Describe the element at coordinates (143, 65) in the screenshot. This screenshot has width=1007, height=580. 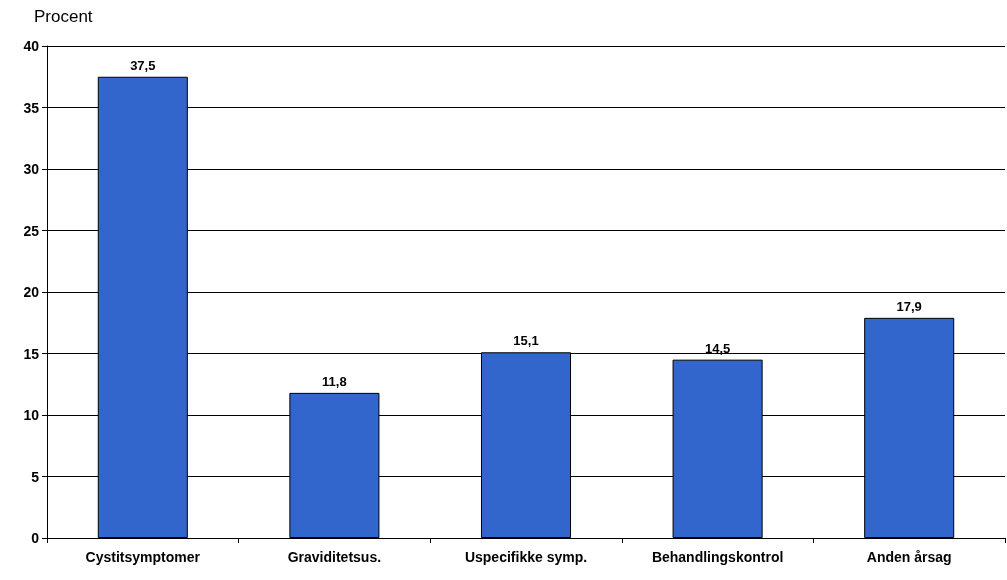
I see `data-label: 37,5` at that location.